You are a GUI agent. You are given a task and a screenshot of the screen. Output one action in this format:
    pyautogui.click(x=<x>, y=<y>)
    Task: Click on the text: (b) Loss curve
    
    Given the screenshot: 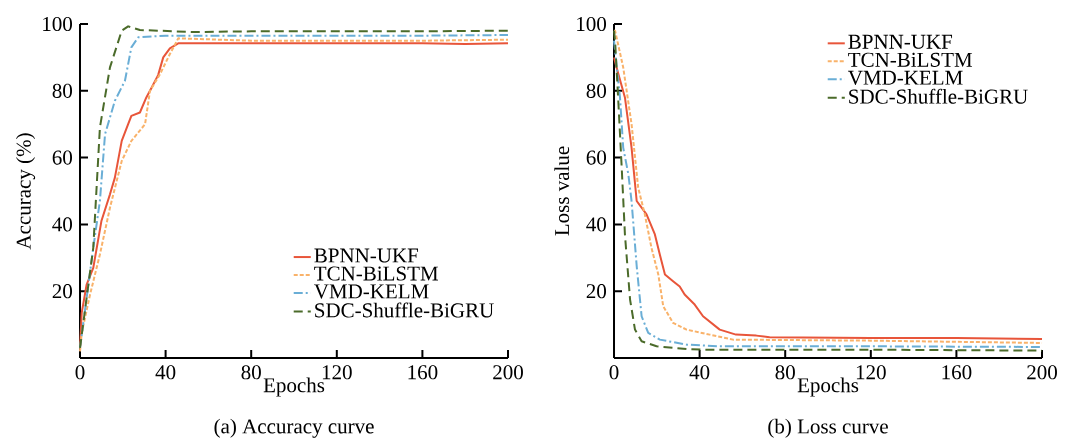 What is the action you would take?
    pyautogui.click(x=828, y=428)
    